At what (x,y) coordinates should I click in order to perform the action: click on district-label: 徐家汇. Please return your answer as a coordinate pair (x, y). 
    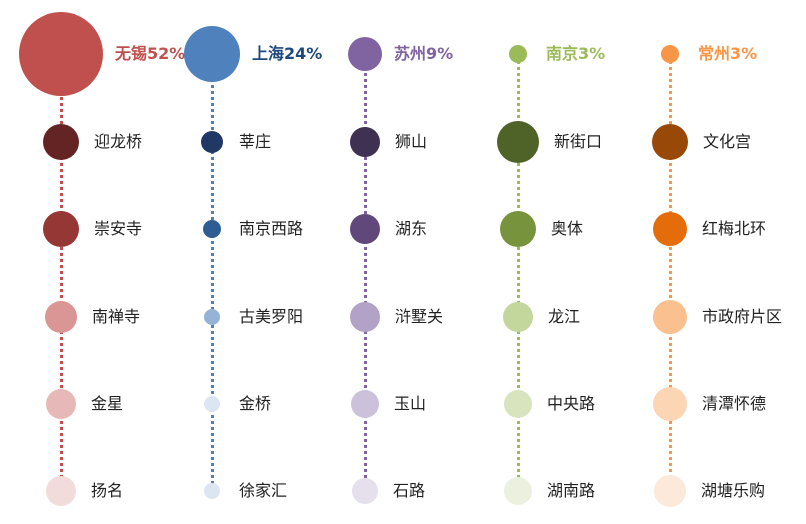
    Looking at the image, I should click on (263, 490).